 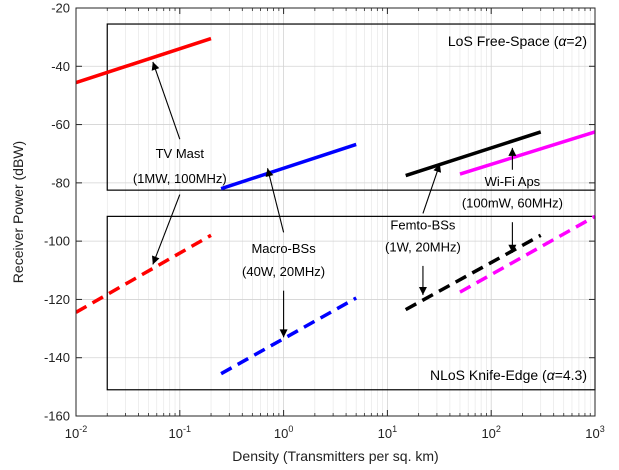 What do you see at coordinates (283, 271) in the screenshot?
I see `annotation-label: (40W, 20MHz)` at bounding box center [283, 271].